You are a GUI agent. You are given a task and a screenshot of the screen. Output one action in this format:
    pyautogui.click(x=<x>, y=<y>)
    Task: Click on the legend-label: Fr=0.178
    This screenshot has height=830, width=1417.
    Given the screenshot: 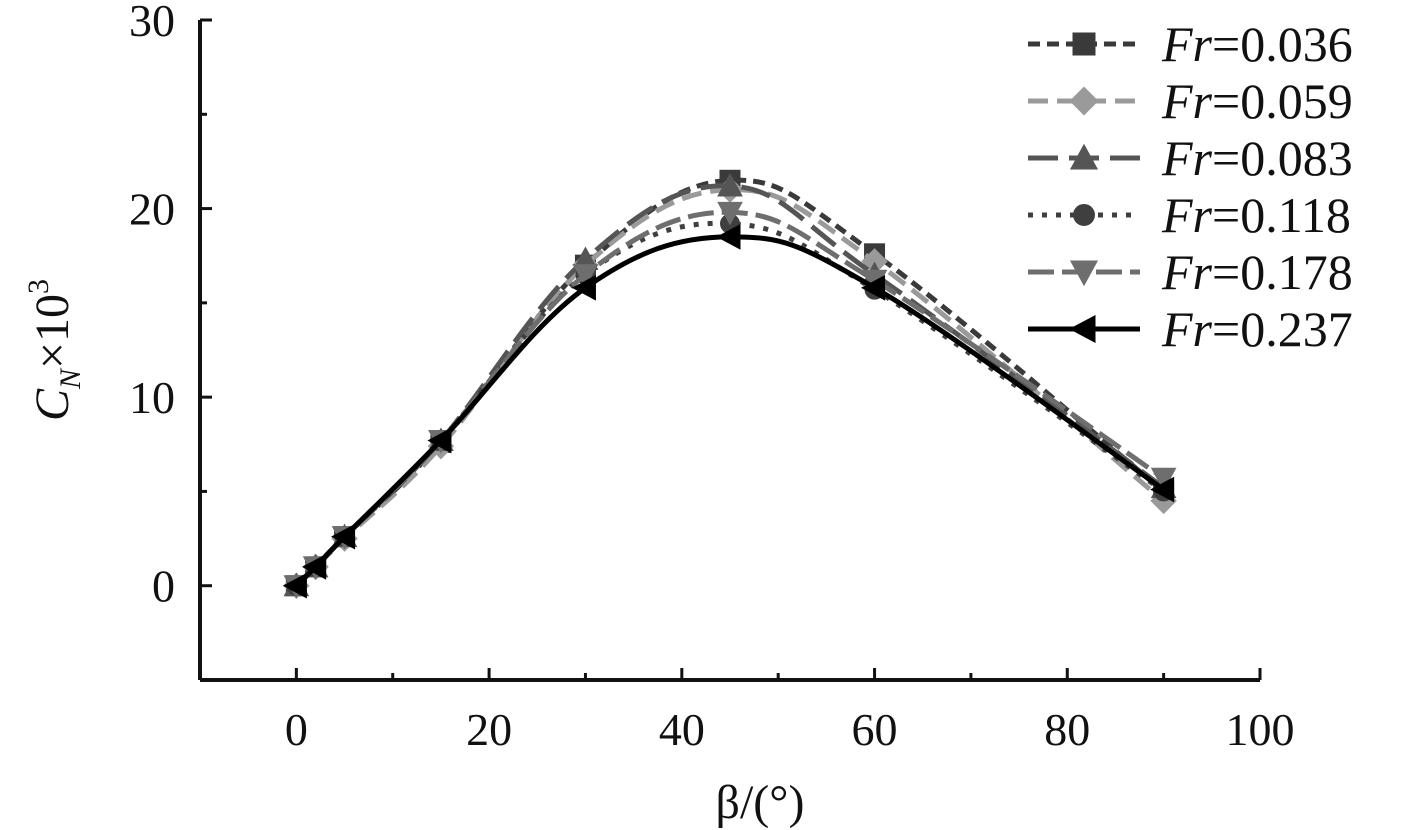 What is the action you would take?
    pyautogui.click(x=1257, y=272)
    